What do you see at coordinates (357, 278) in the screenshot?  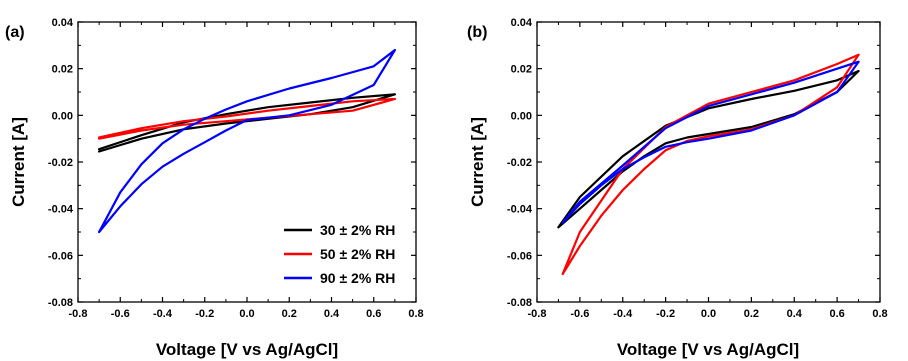 I see `legend-entry: 90 ± 2% RH` at bounding box center [357, 278].